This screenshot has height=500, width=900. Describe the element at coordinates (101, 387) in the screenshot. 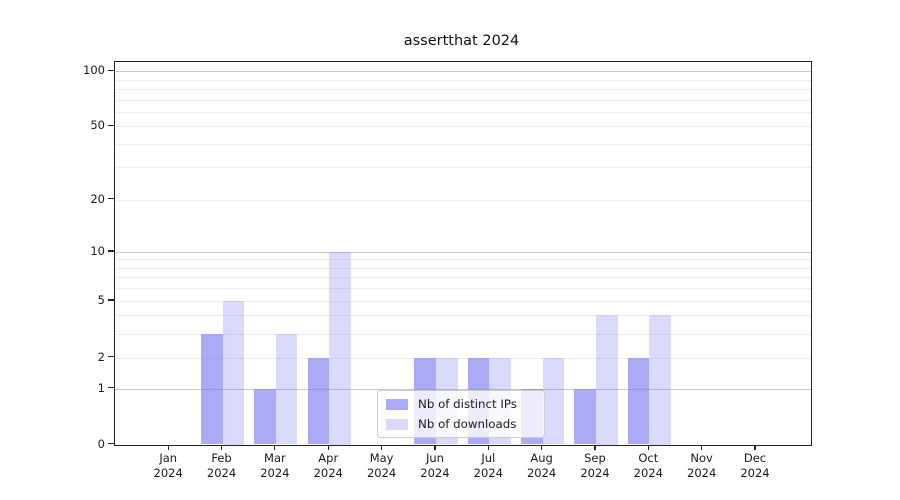

I see `y-tick-label-1: 1` at that location.